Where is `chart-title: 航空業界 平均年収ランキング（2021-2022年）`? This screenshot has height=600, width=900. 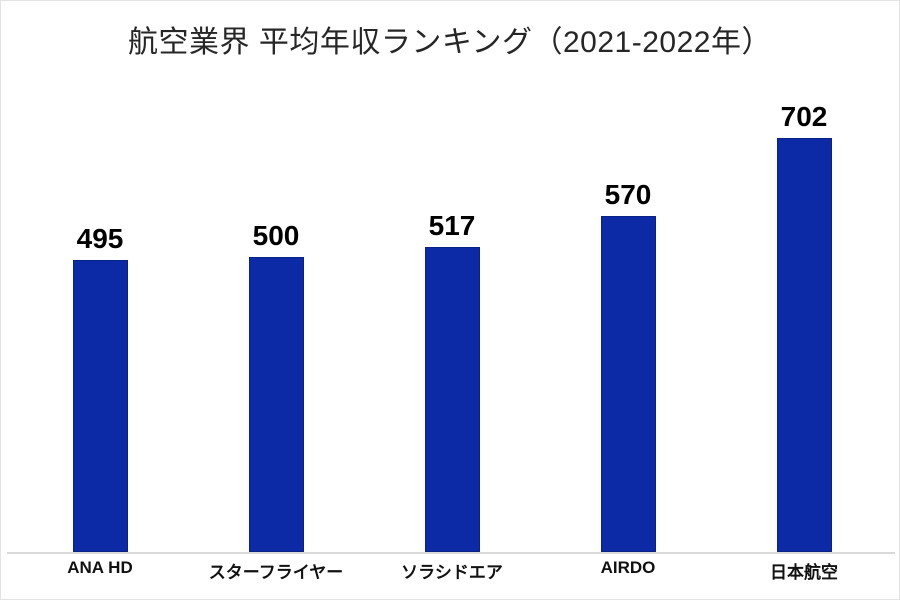
chart-title: 航空業界 平均年収ランキング（2021-2022年） is located at coordinates (450, 42).